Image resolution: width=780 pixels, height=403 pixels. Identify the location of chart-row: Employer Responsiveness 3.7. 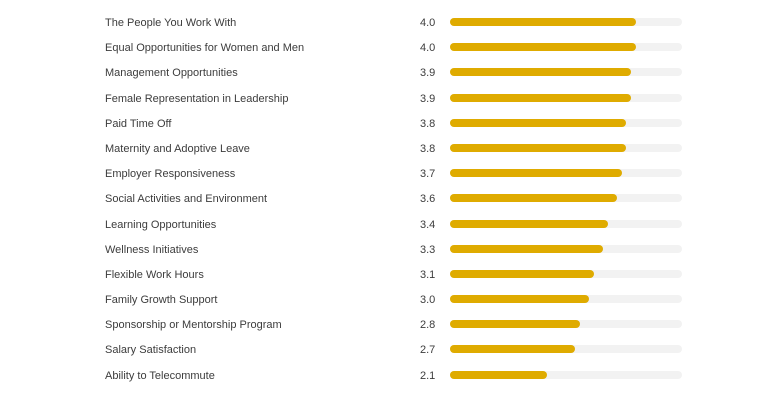
(390, 172).